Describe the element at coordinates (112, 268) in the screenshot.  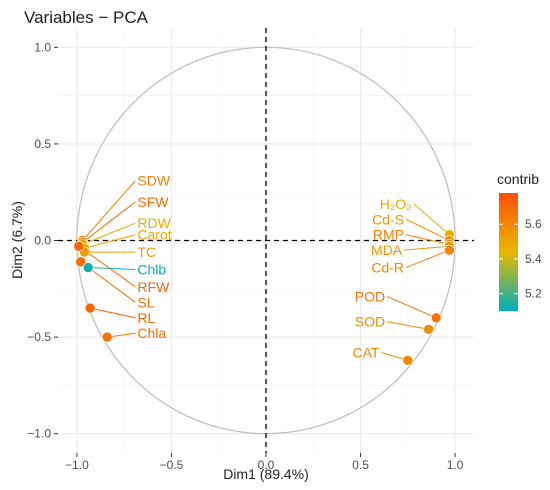
I see `connector-Chlb` at that location.